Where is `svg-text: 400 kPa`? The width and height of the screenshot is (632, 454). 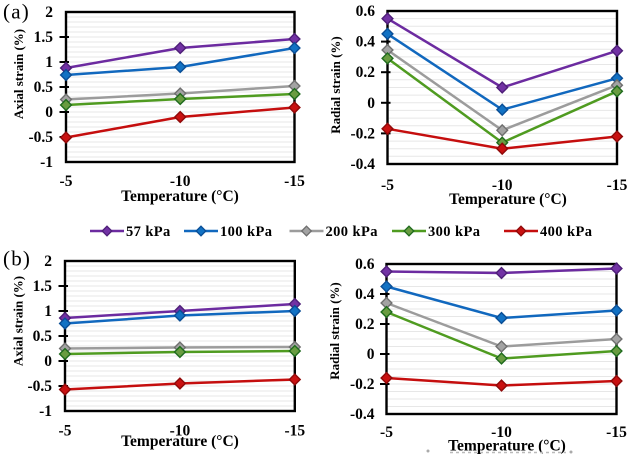 svg-text: 400 kPa is located at coordinates (566, 232).